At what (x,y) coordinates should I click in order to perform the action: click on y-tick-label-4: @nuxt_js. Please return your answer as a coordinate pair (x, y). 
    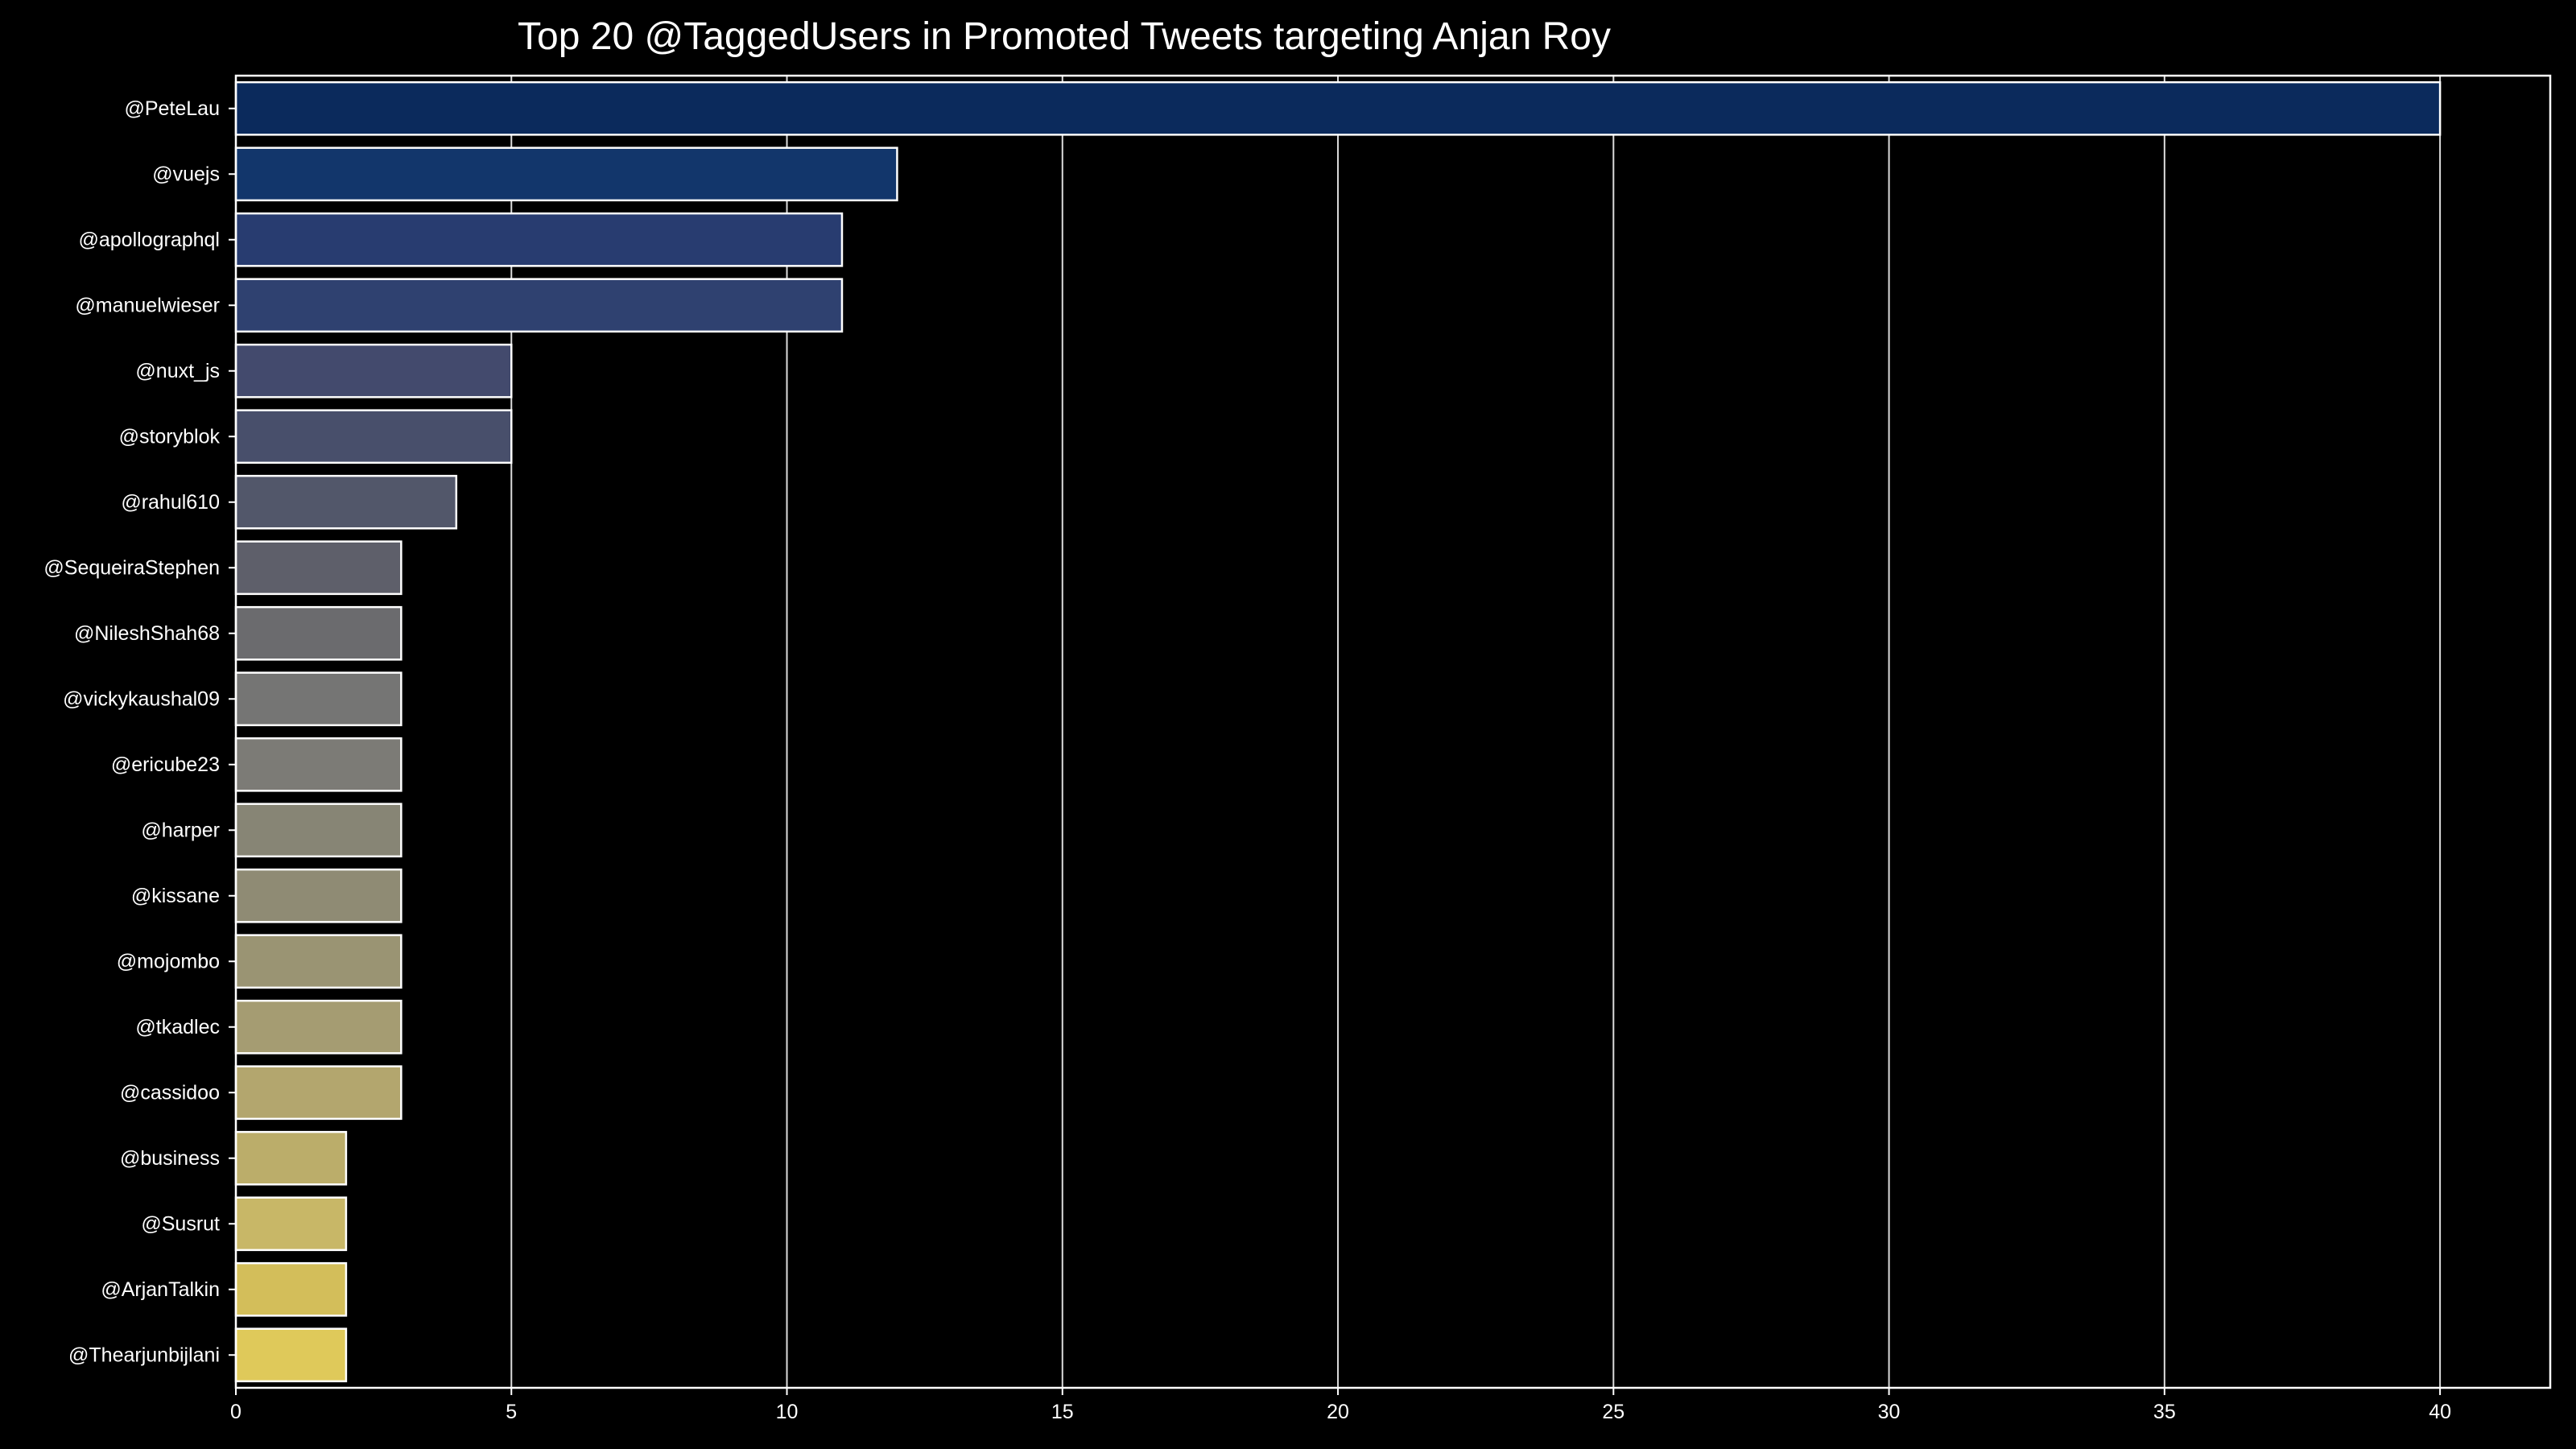
    Looking at the image, I should click on (177, 371).